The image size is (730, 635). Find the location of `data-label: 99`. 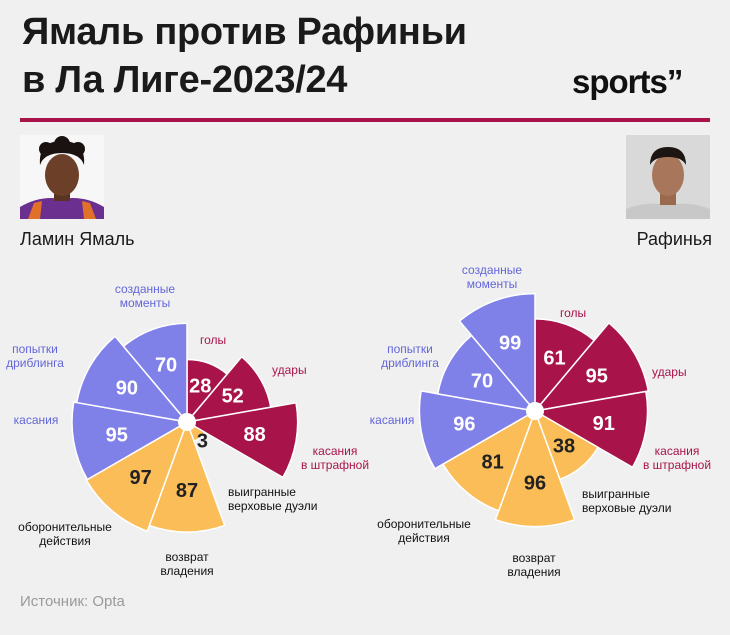

data-label: 99 is located at coordinates (510, 344).